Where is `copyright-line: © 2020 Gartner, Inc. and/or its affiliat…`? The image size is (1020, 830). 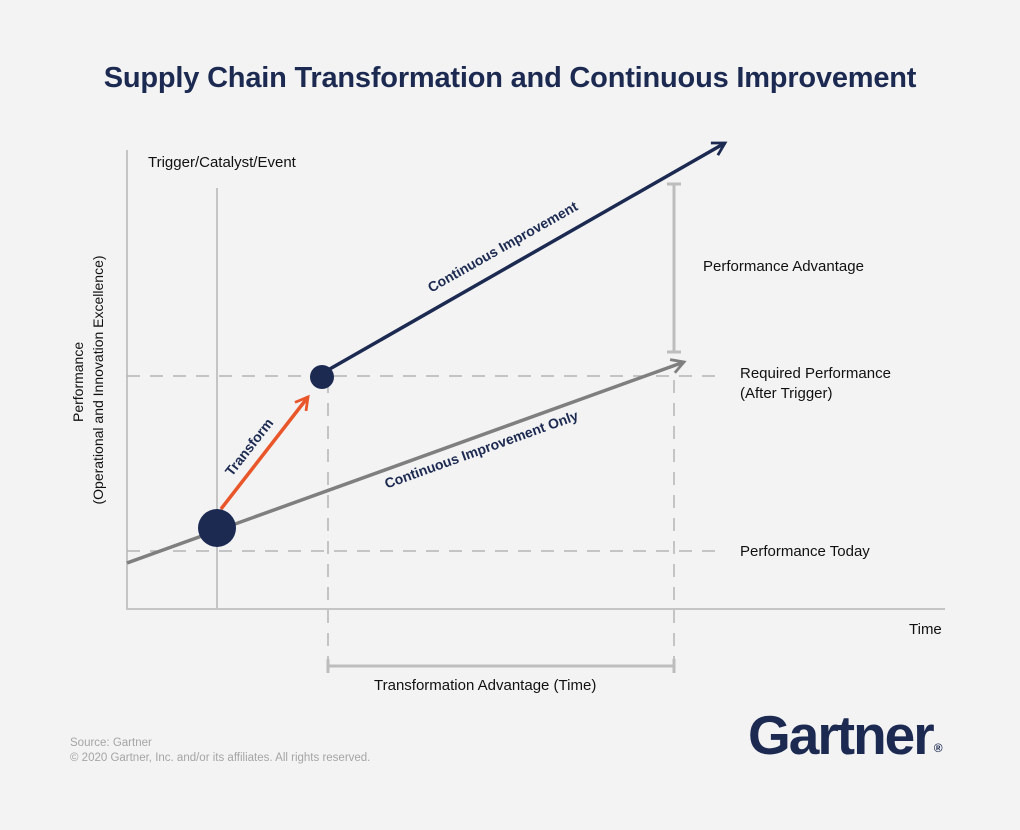 copyright-line: © 2020 Gartner, Inc. and/or its affiliat… is located at coordinates (220, 758).